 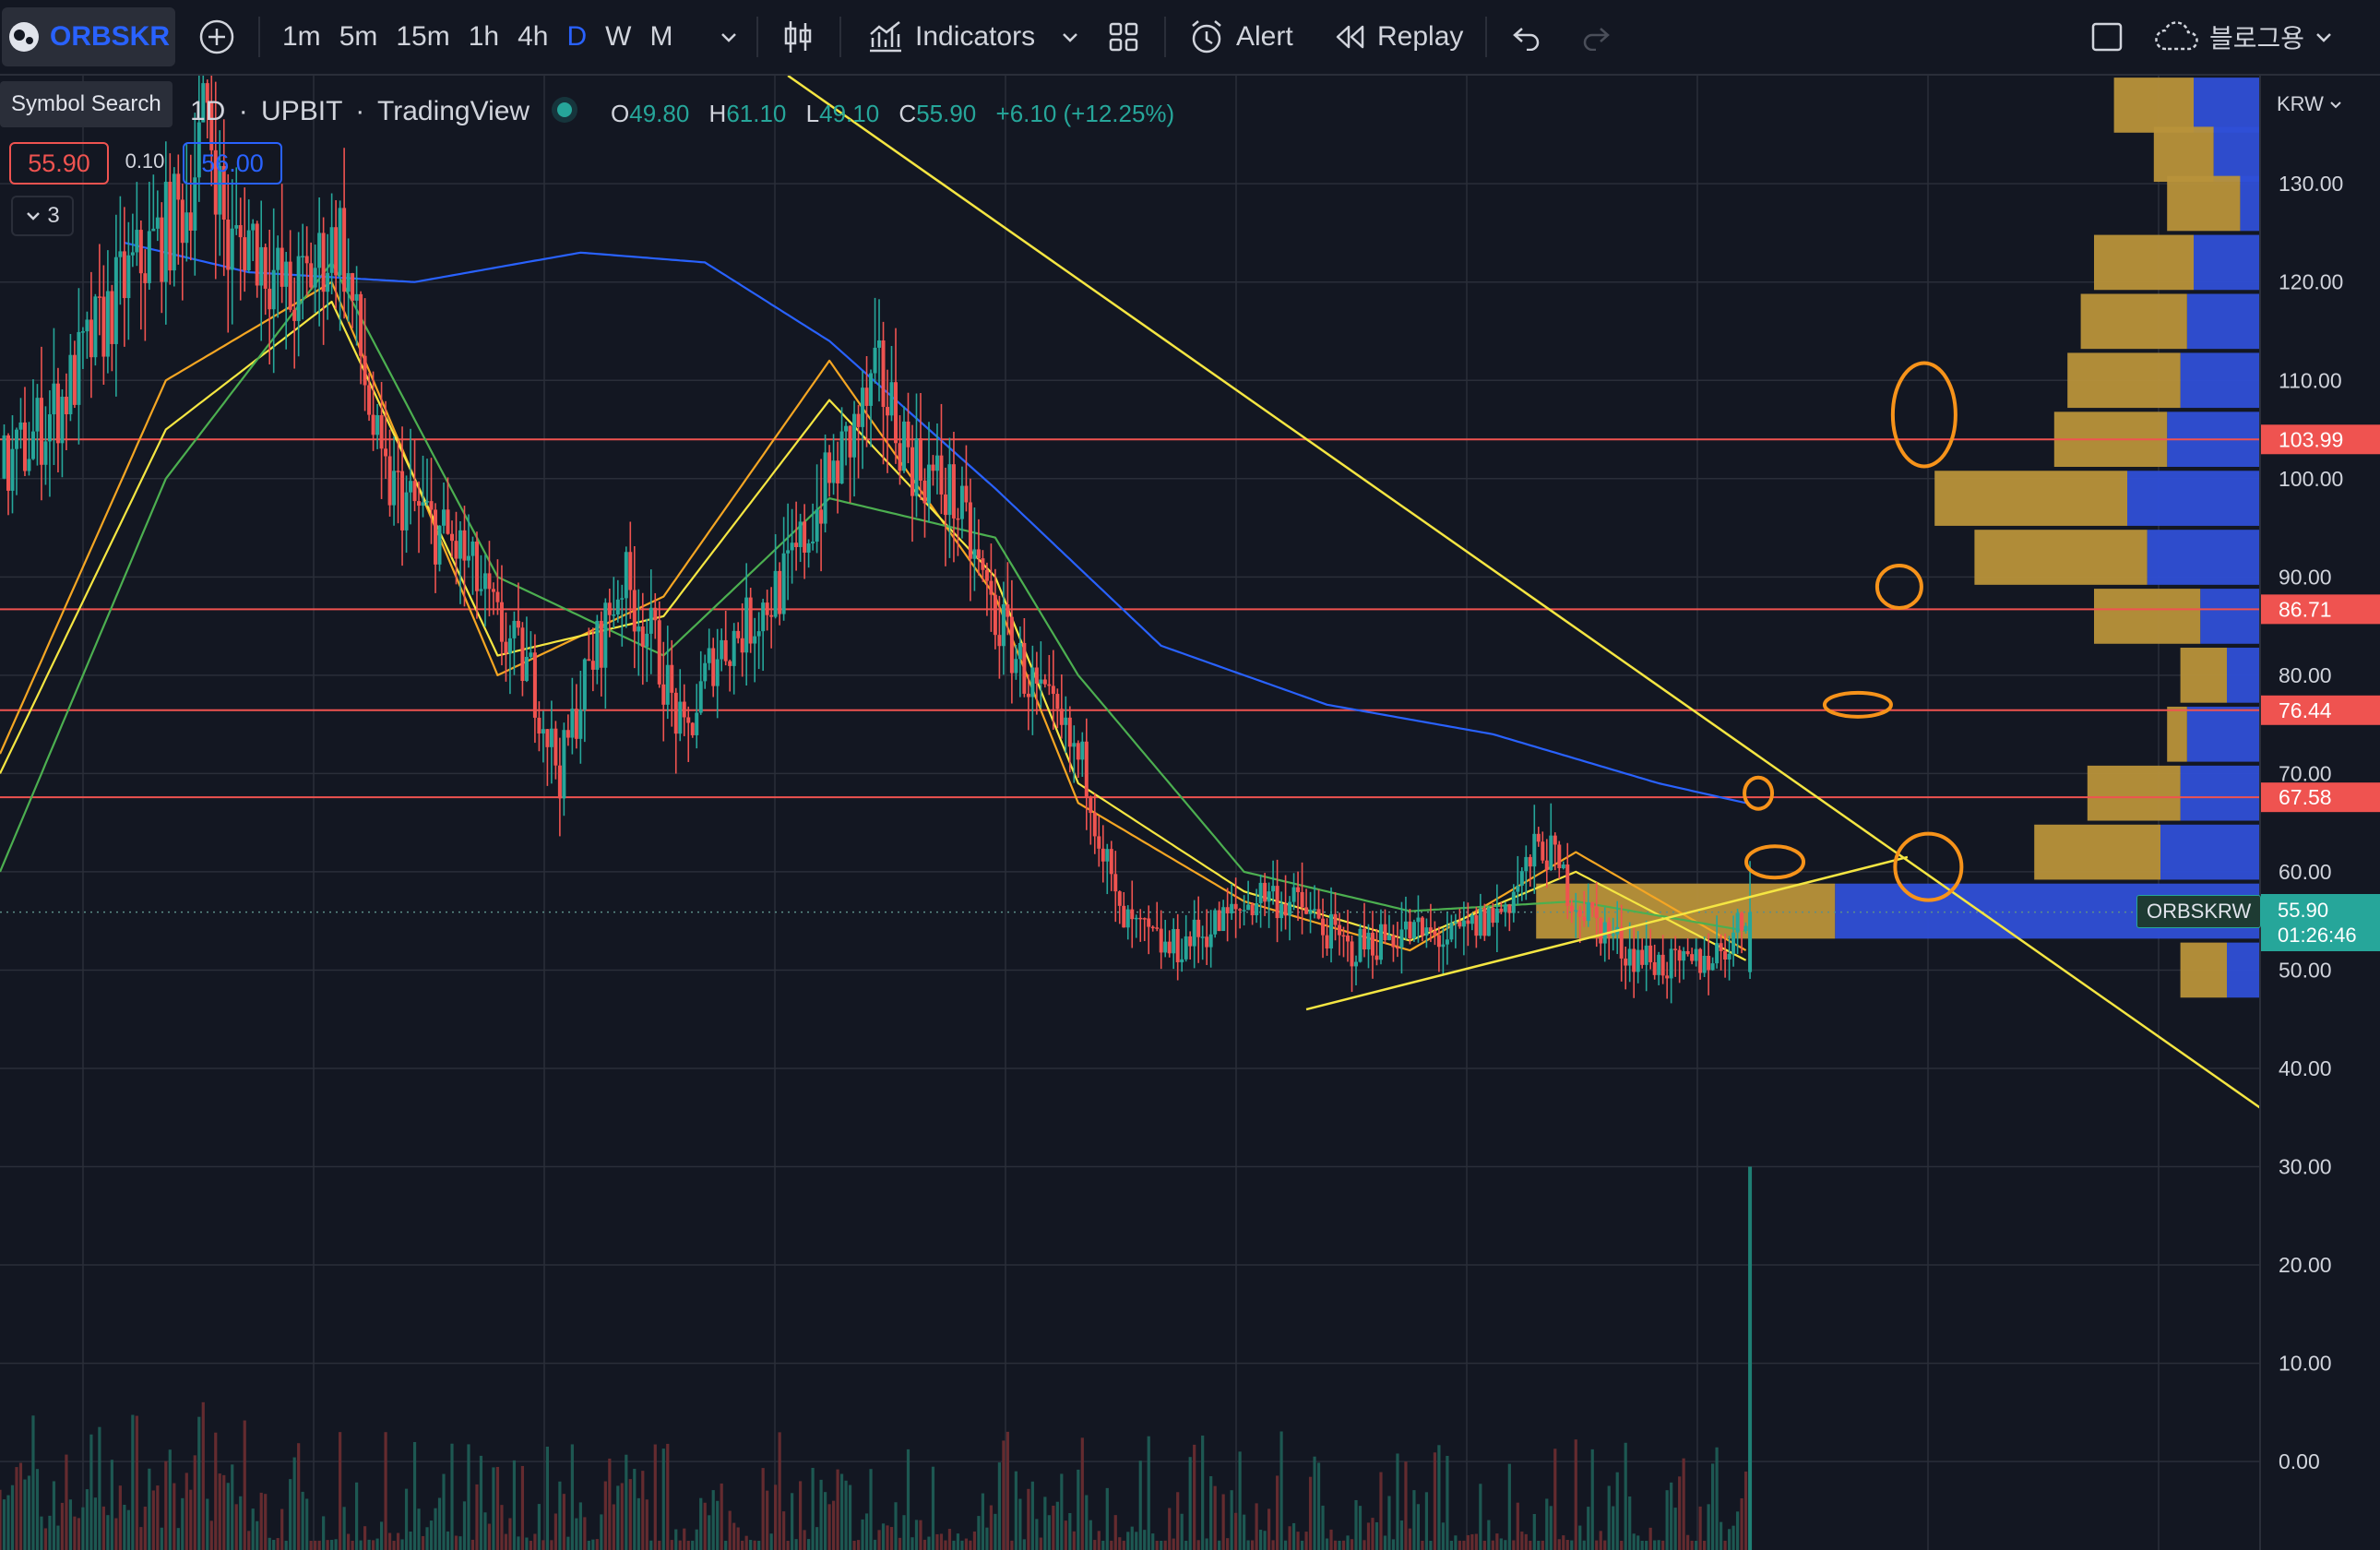 What do you see at coordinates (2144, 263) in the screenshot?
I see `volume-profile-up-bar` at bounding box center [2144, 263].